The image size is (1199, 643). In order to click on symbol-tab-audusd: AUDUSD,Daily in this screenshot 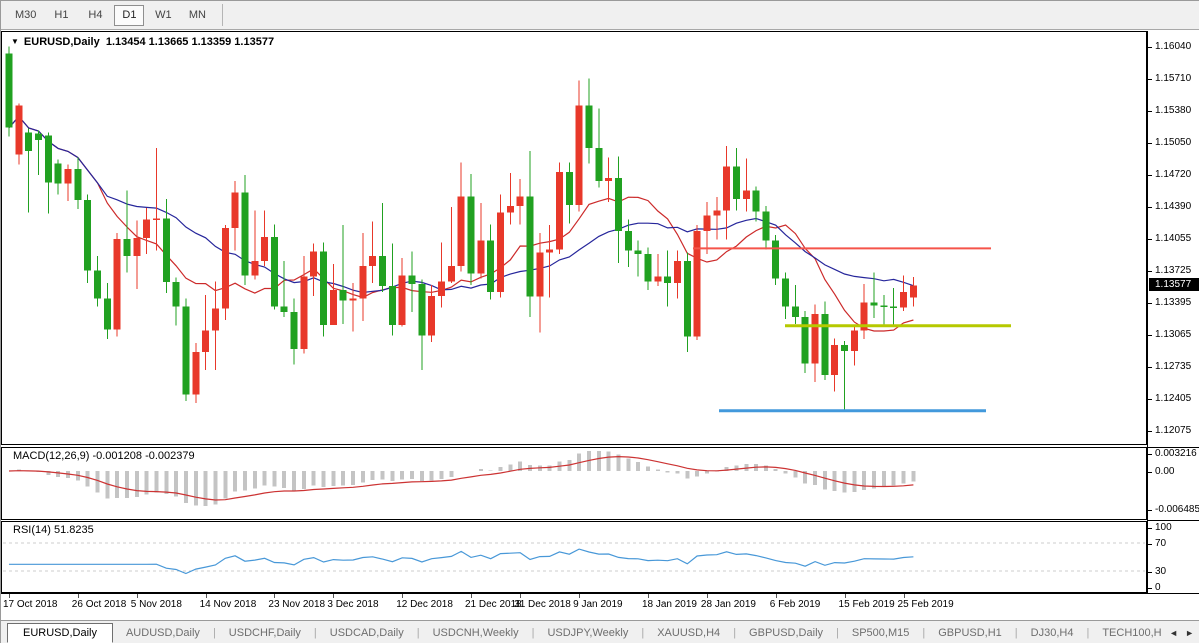, I will do `click(162, 632)`.